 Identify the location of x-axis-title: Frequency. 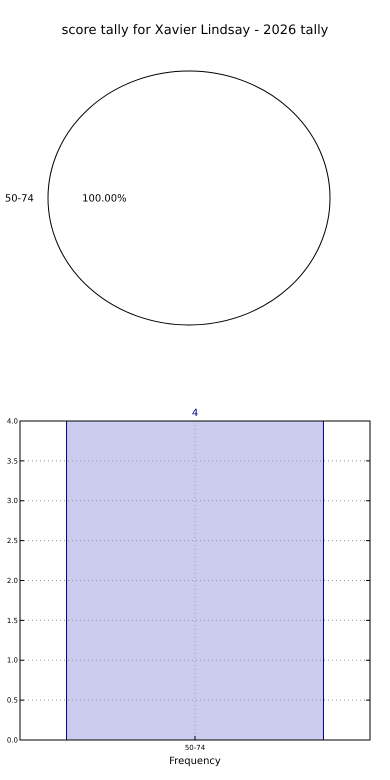
(195, 761).